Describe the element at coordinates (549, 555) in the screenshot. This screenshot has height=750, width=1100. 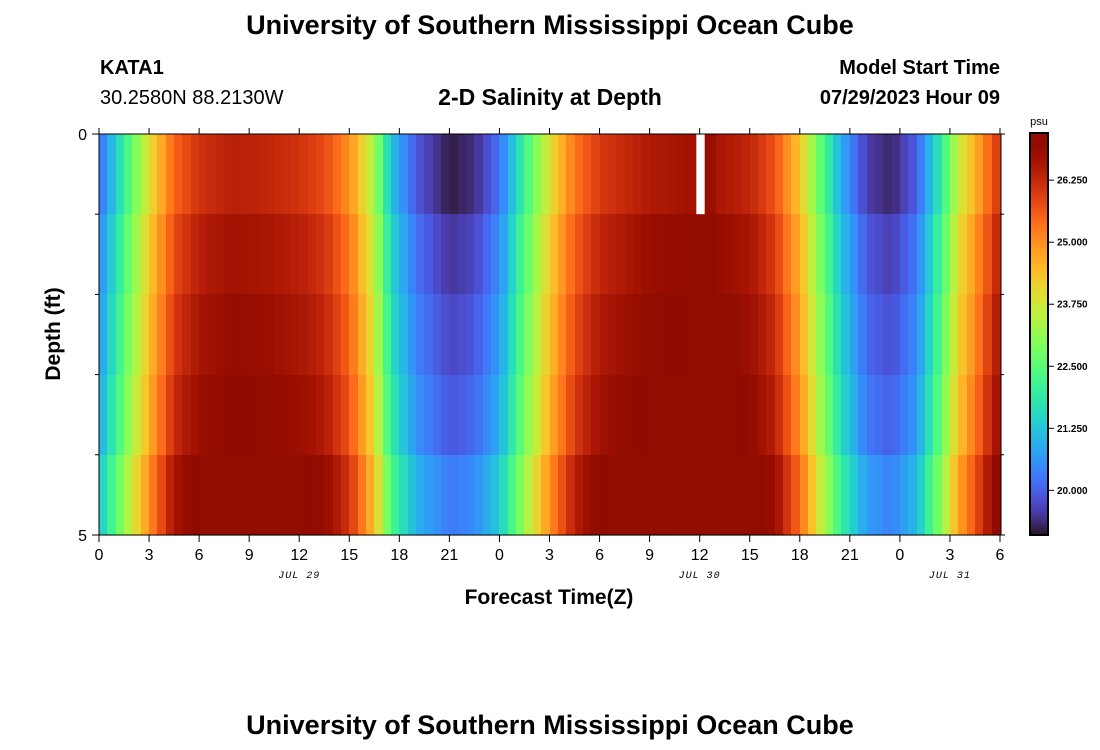
I see `x-tick-label: 3` at that location.